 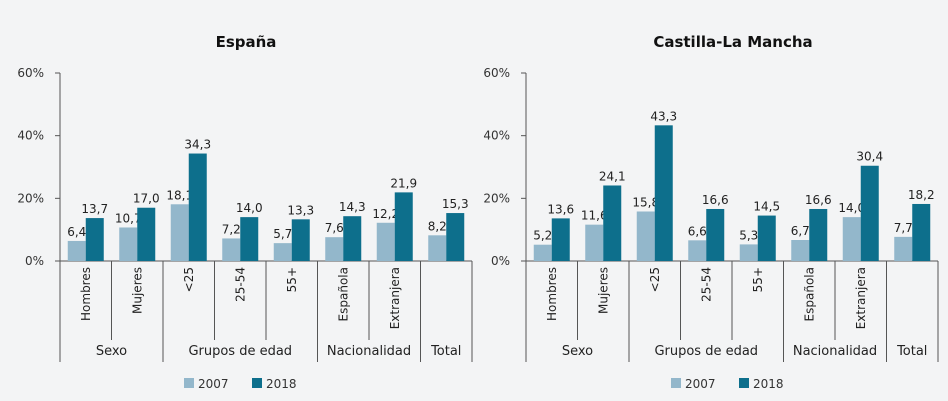 What do you see at coordinates (128, 218) in the screenshot?
I see `data-label: 10,7` at bounding box center [128, 218].